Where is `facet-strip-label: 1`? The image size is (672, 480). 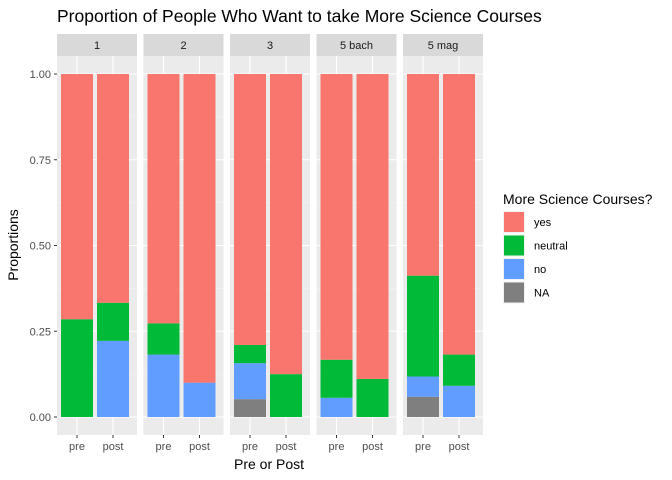
facet-strip-label: 1 is located at coordinates (97, 46).